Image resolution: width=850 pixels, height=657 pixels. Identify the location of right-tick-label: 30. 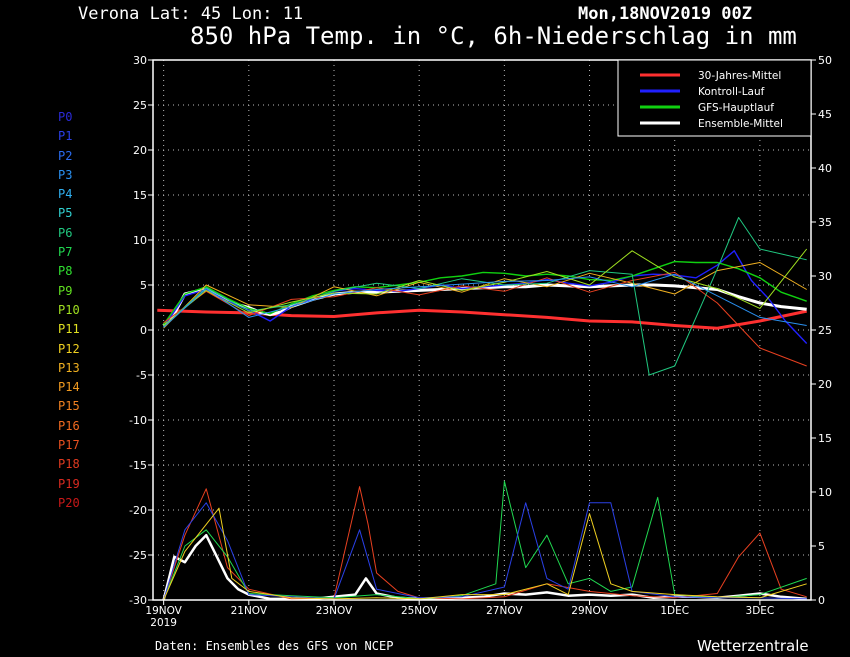
(825, 276).